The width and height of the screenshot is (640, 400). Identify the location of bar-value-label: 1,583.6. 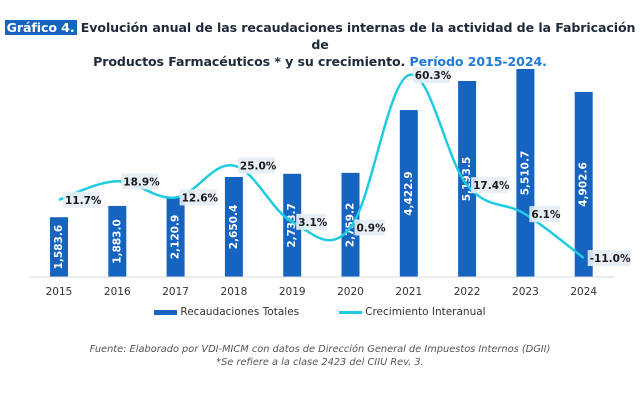
(59, 247).